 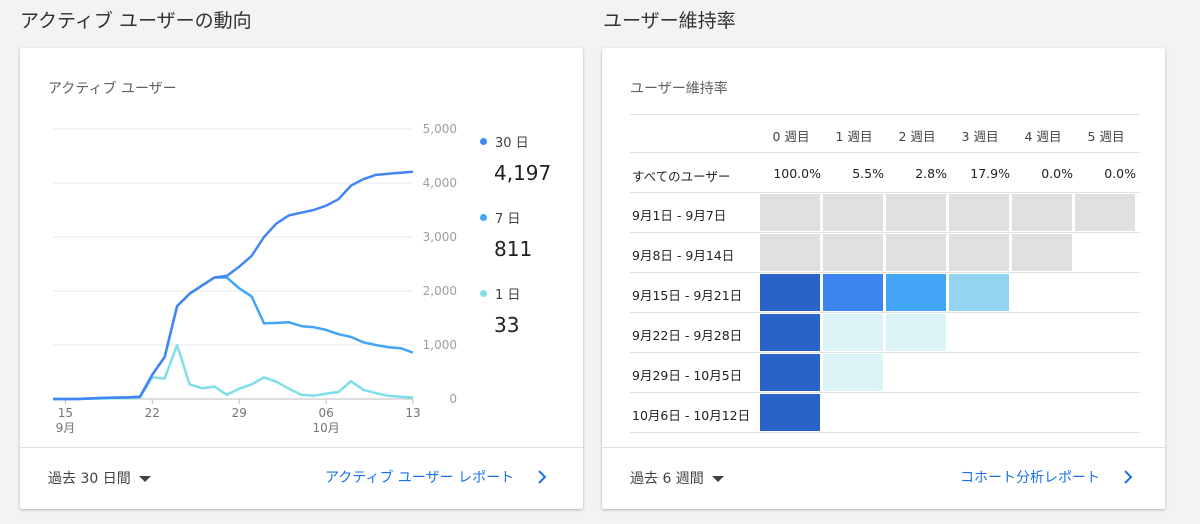 I want to click on legend-label-1d: 1 日, so click(x=508, y=295).